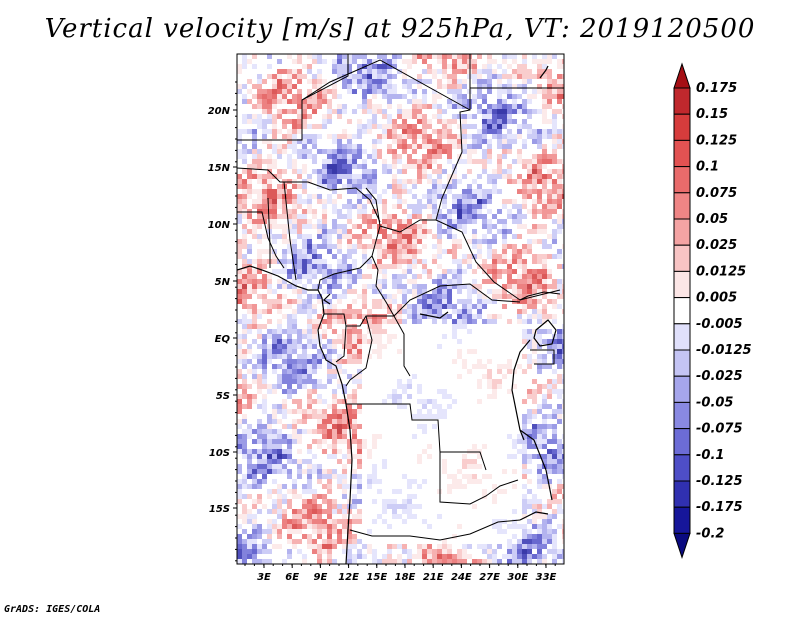 This screenshot has height=618, width=800. Describe the element at coordinates (261, 240) in the screenshot. I see `border-burkina` at that location.